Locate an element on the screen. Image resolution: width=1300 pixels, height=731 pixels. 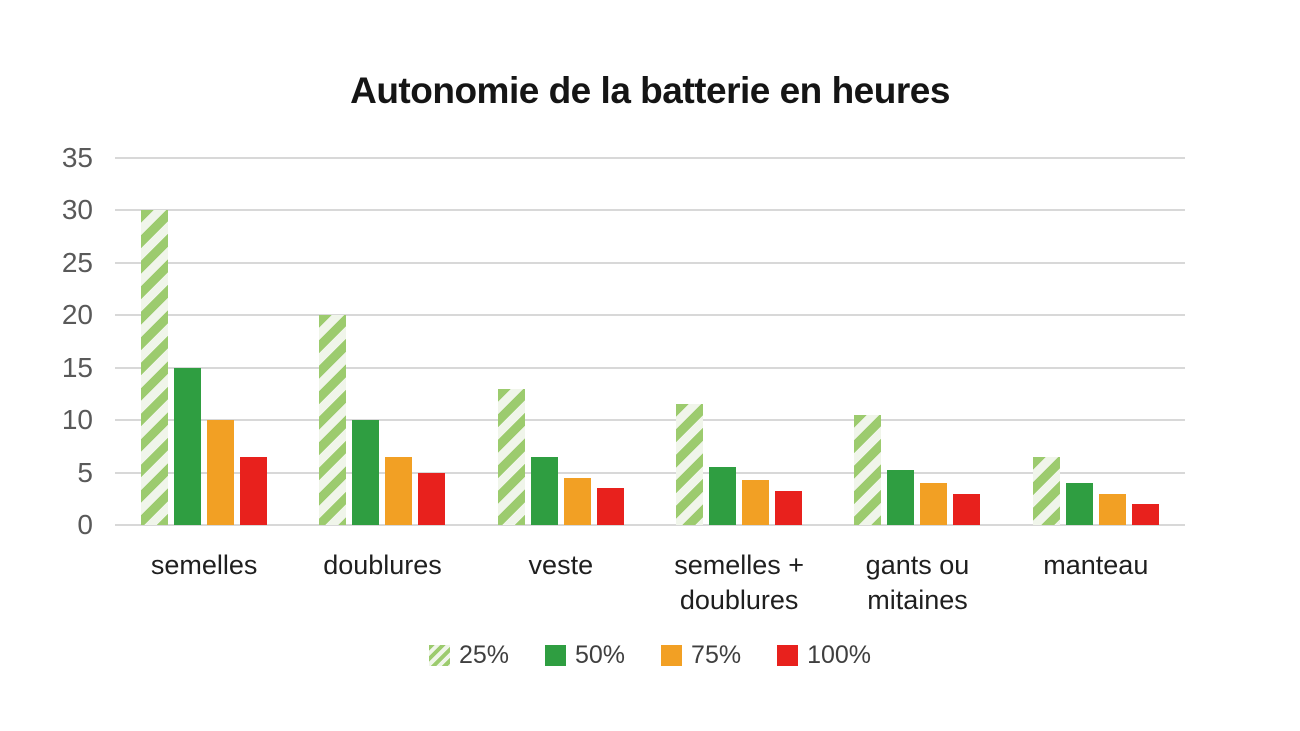
category-label: gants ou mitaines is located at coordinates (917, 583).